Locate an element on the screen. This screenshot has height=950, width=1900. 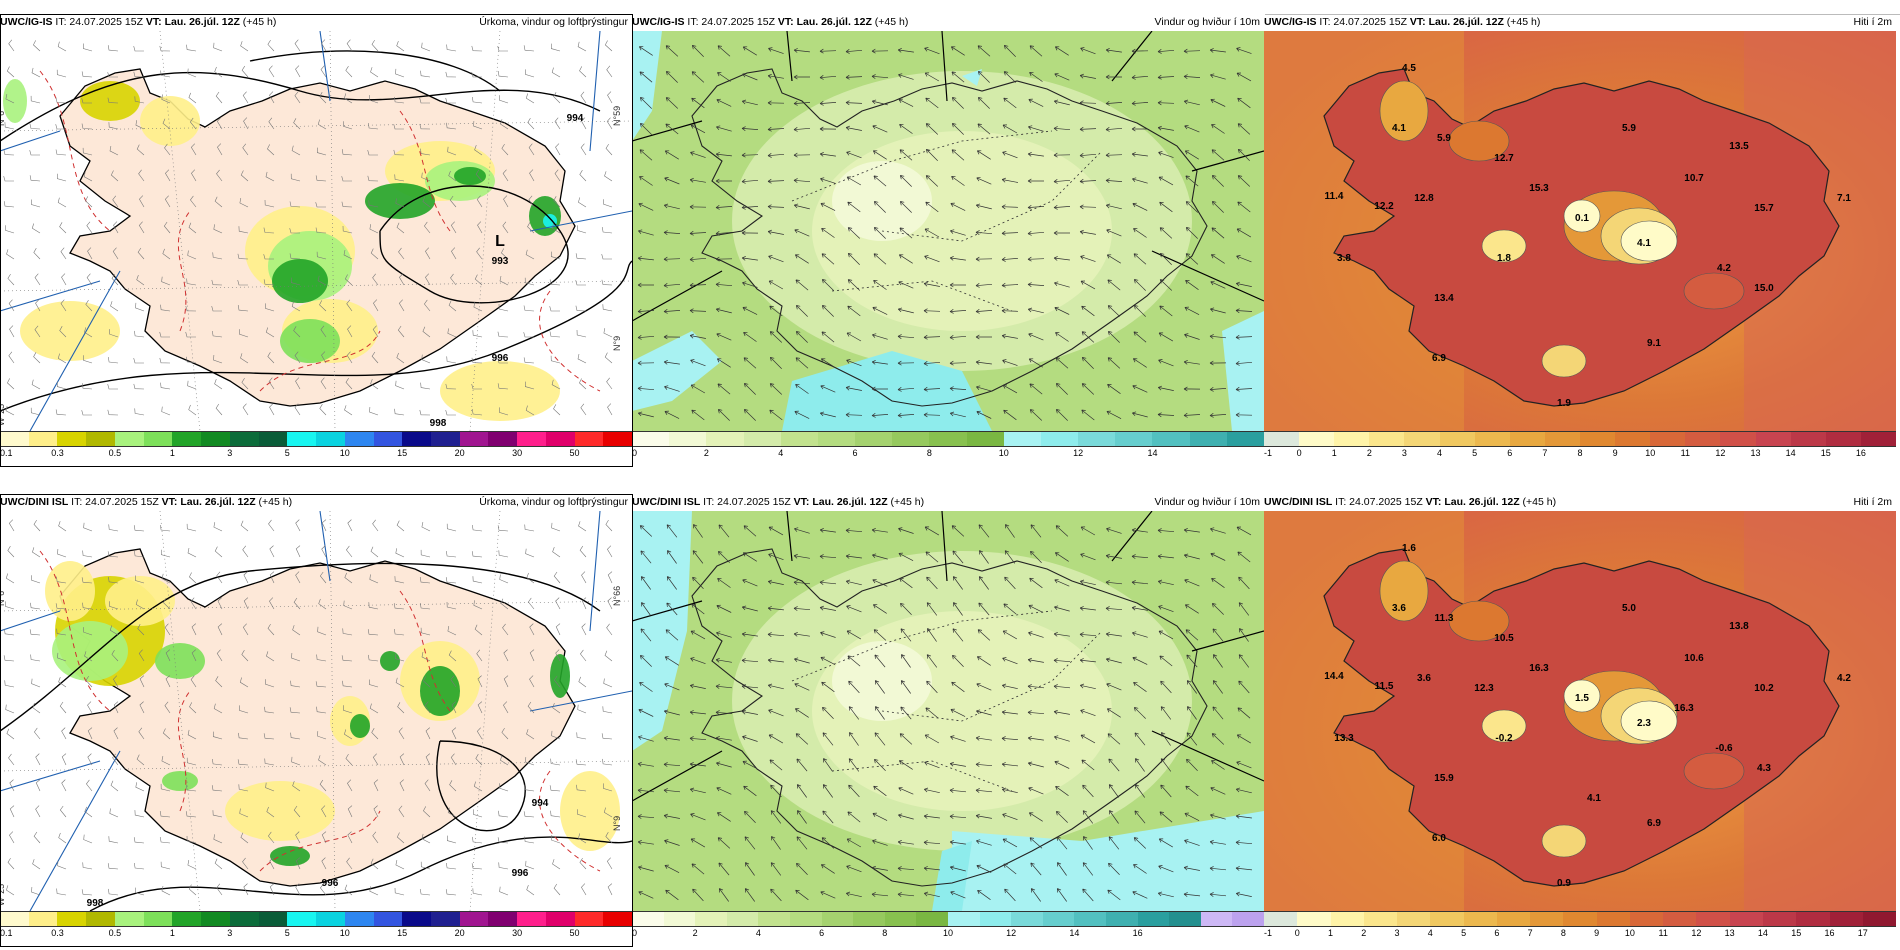
graticule-label: N°6 is located at coordinates (3, 598).